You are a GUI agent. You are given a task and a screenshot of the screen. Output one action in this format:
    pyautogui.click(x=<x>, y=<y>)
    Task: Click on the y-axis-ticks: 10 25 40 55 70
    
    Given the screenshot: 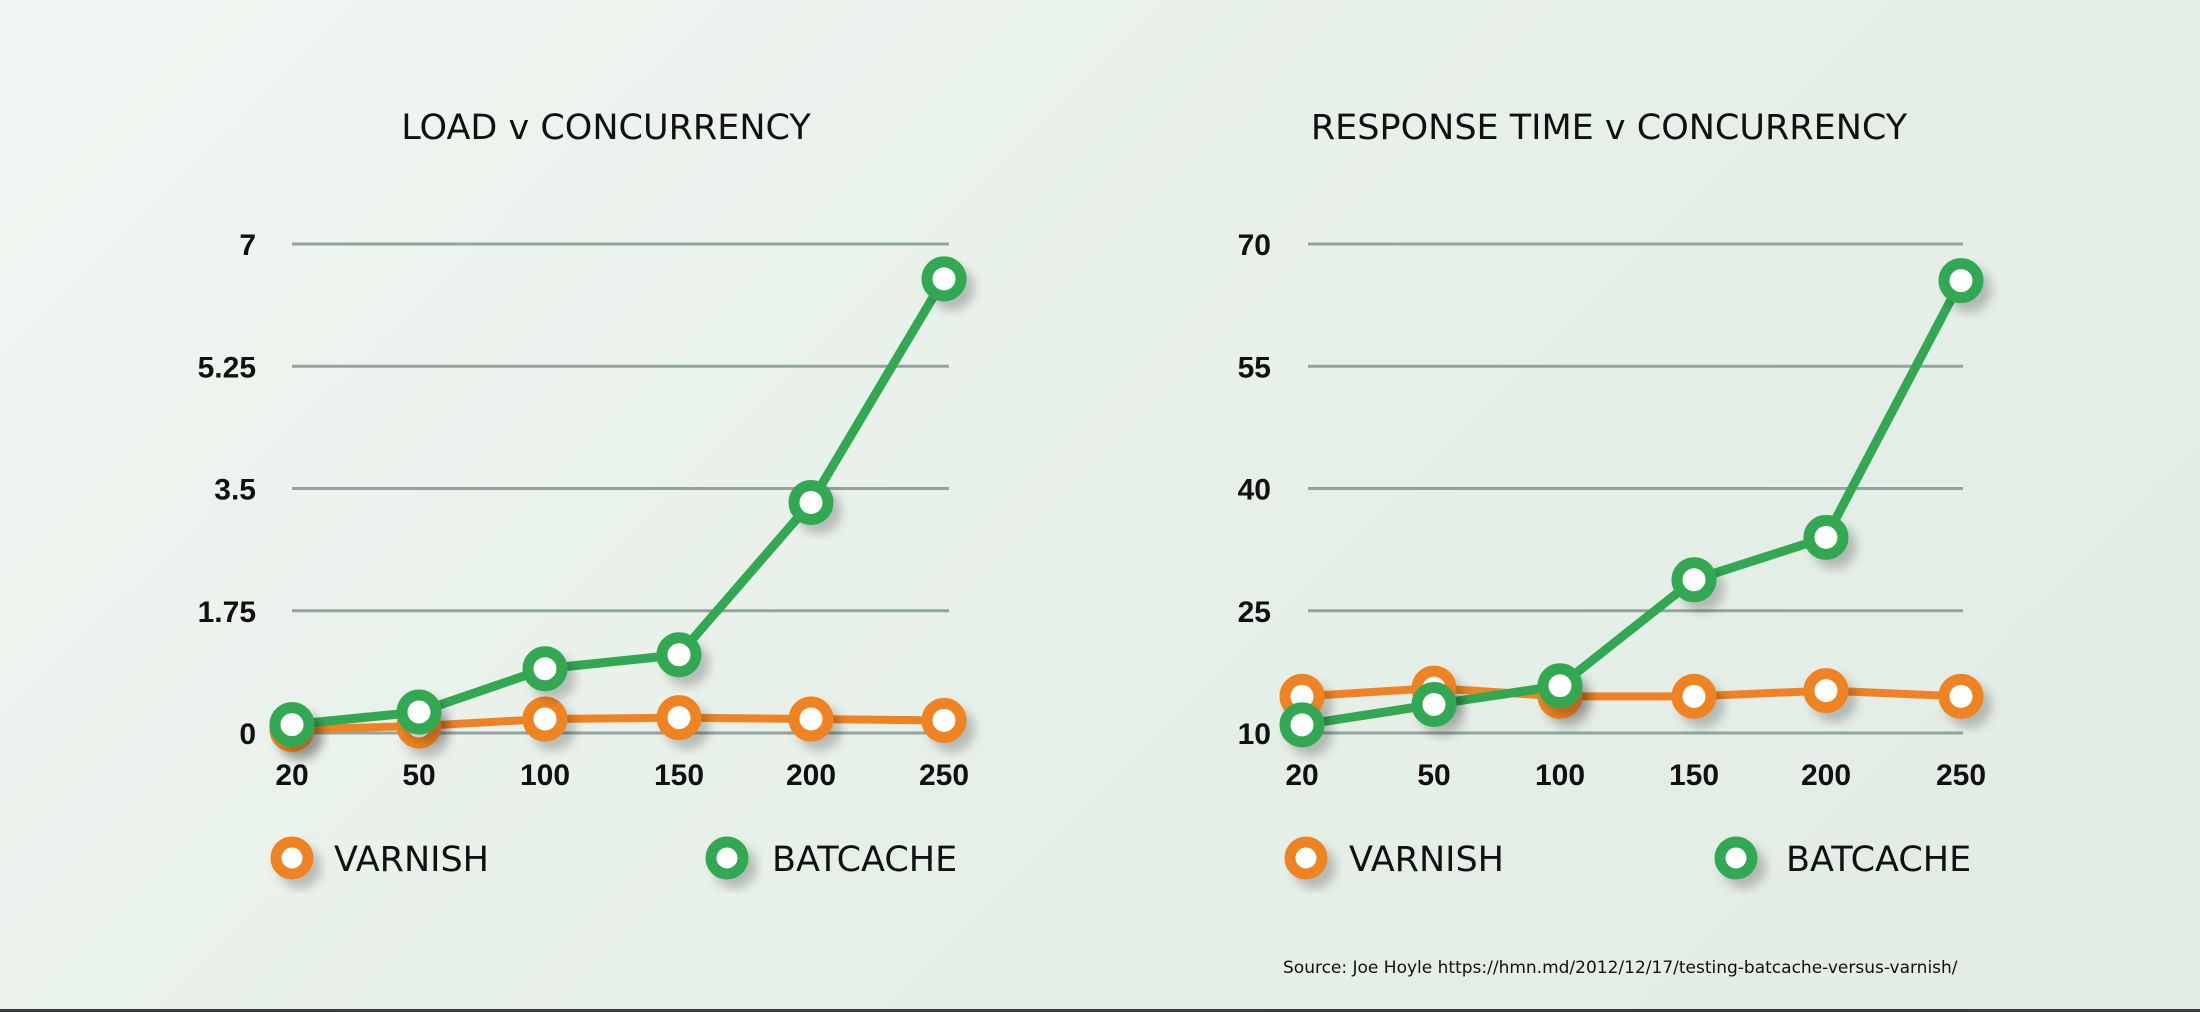 What is the action you would take?
    pyautogui.click(x=1254, y=490)
    